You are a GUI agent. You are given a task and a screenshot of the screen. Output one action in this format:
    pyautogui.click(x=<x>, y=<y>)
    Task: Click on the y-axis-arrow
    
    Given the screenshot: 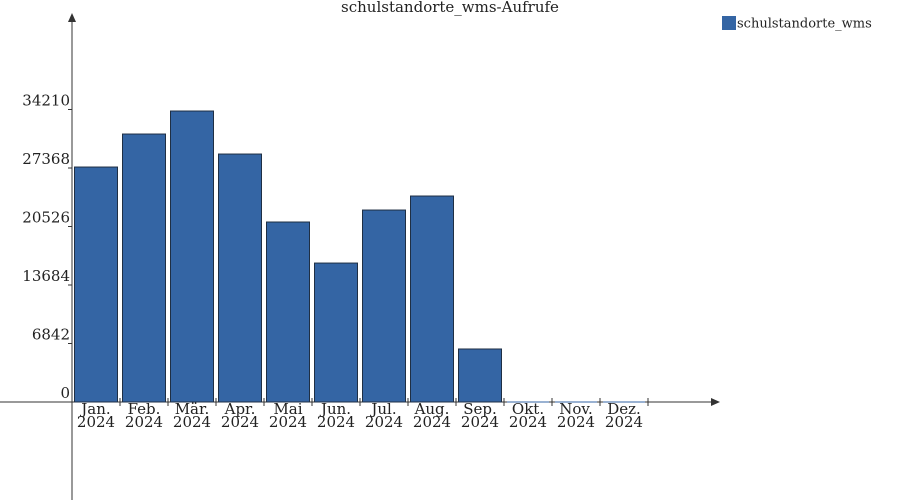 What is the action you would take?
    pyautogui.click(x=72, y=17)
    